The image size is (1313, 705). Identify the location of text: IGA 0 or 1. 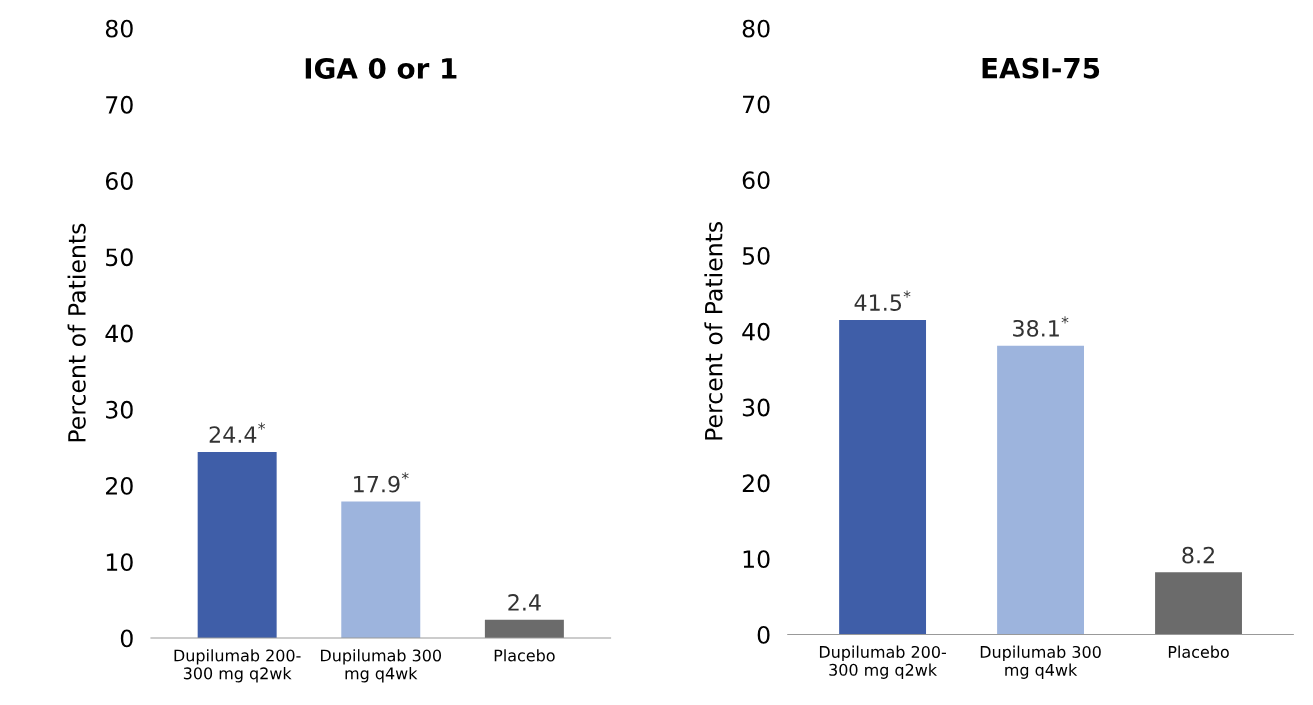
(381, 68).